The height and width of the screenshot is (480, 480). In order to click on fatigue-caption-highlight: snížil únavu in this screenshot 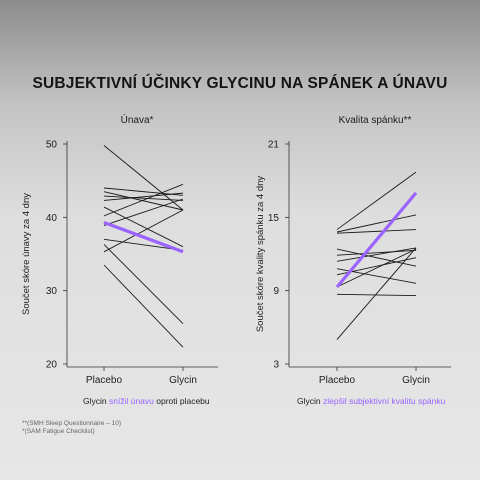, I will do `click(131, 401)`.